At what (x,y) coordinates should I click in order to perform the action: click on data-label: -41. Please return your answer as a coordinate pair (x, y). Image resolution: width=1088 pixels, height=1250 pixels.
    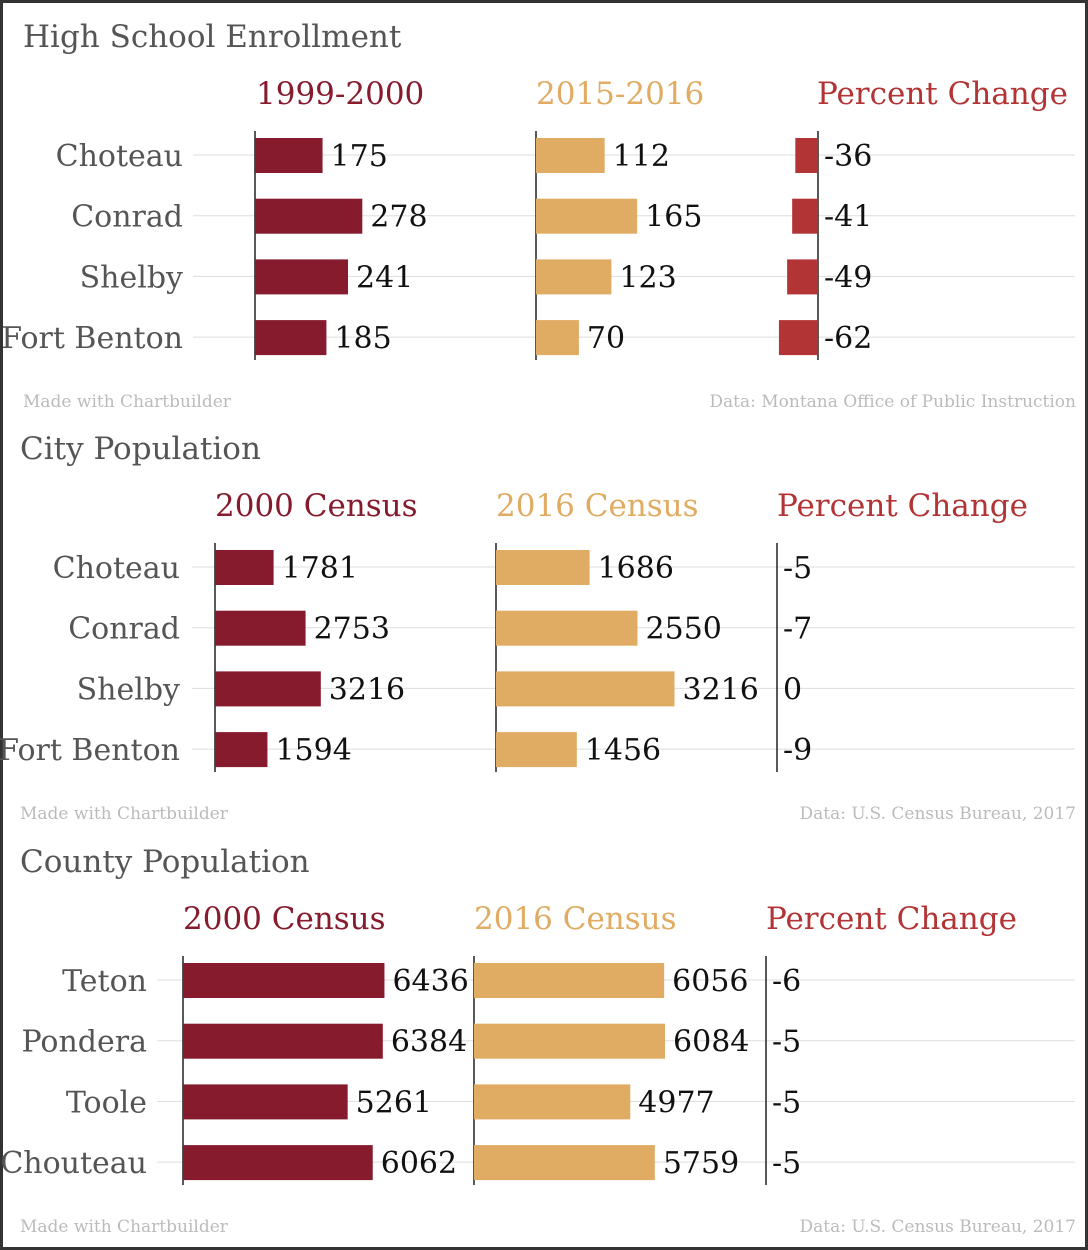
    Looking at the image, I should click on (848, 217).